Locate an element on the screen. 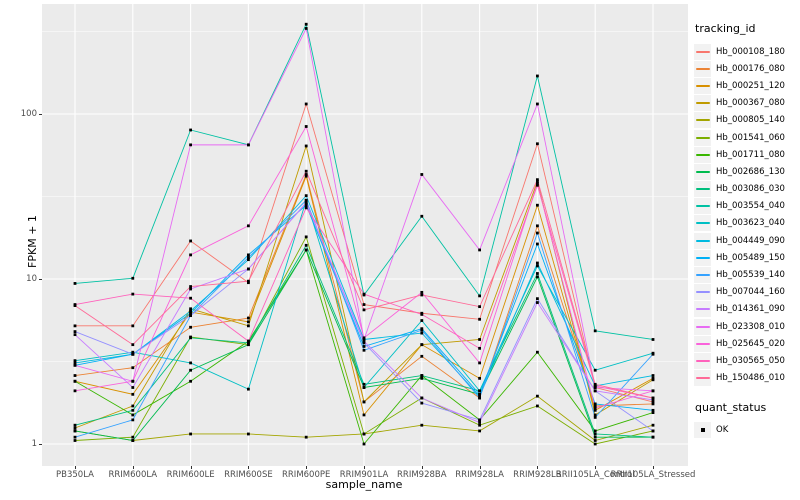  quant-status-legend: quant_status OK is located at coordinates (746, 420).